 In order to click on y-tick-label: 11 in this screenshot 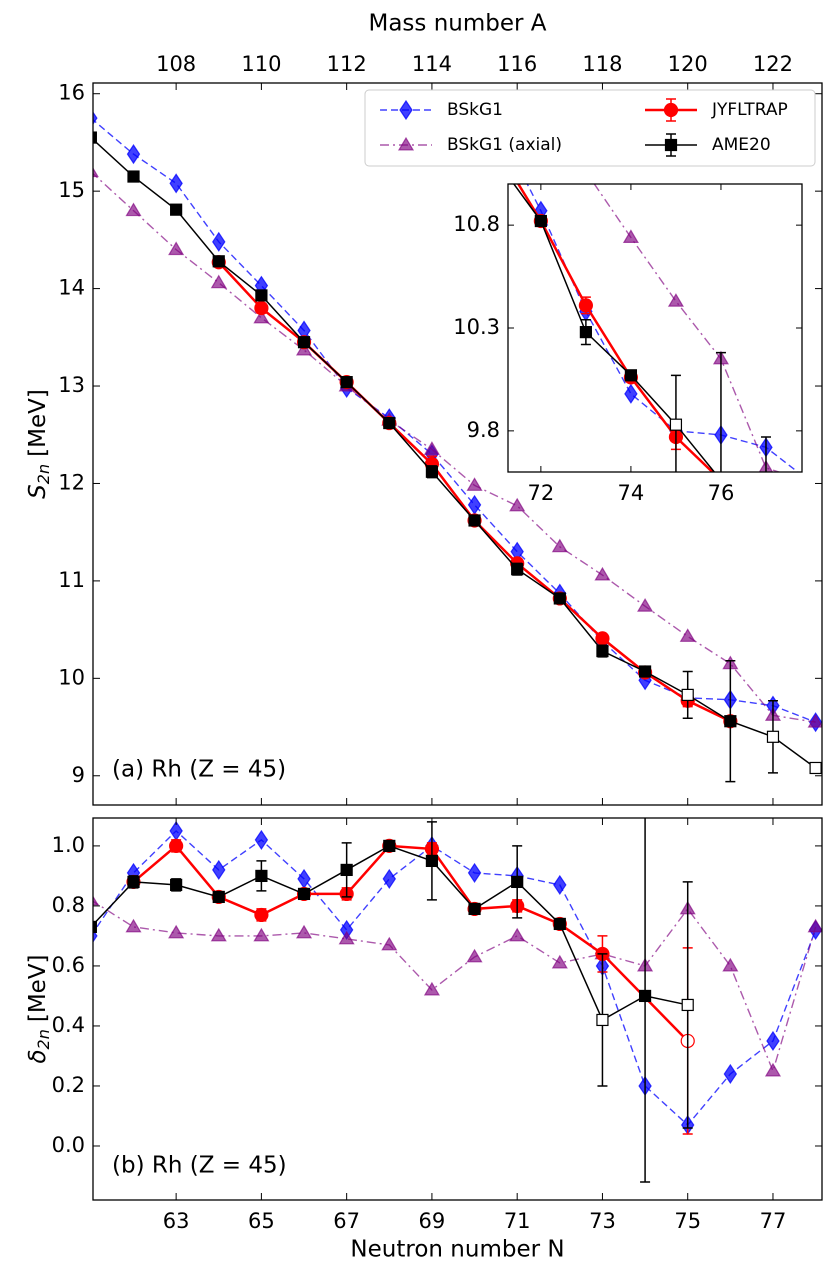, I will do `click(71, 580)`.